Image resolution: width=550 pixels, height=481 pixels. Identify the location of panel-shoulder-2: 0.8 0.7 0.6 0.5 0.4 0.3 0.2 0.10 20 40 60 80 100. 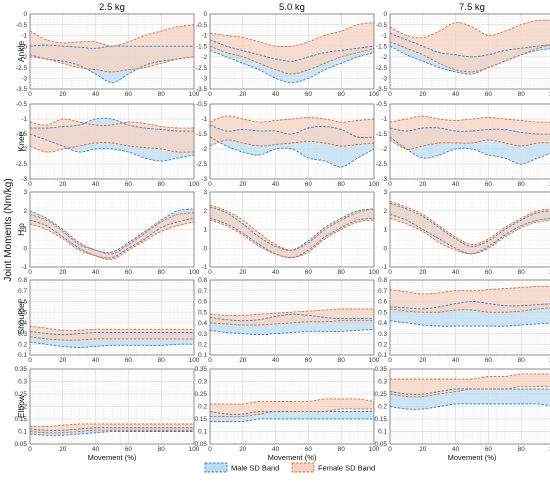
(464, 320).